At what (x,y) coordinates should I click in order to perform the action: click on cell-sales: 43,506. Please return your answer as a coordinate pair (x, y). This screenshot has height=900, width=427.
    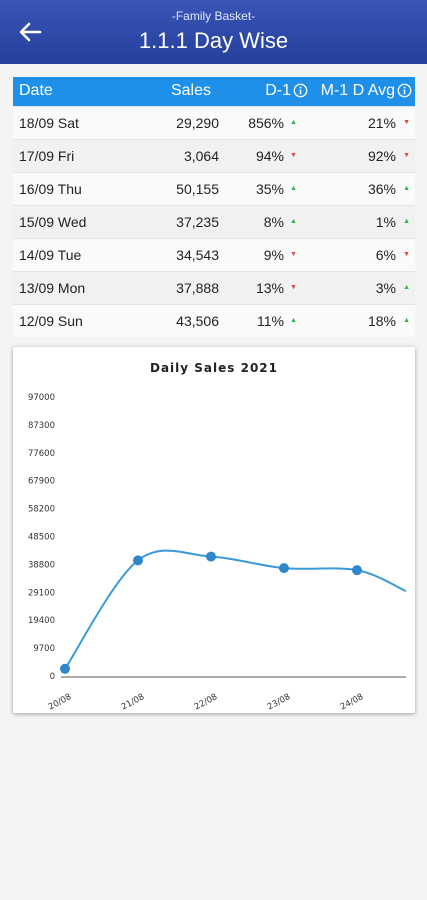
    Looking at the image, I should click on (197, 321).